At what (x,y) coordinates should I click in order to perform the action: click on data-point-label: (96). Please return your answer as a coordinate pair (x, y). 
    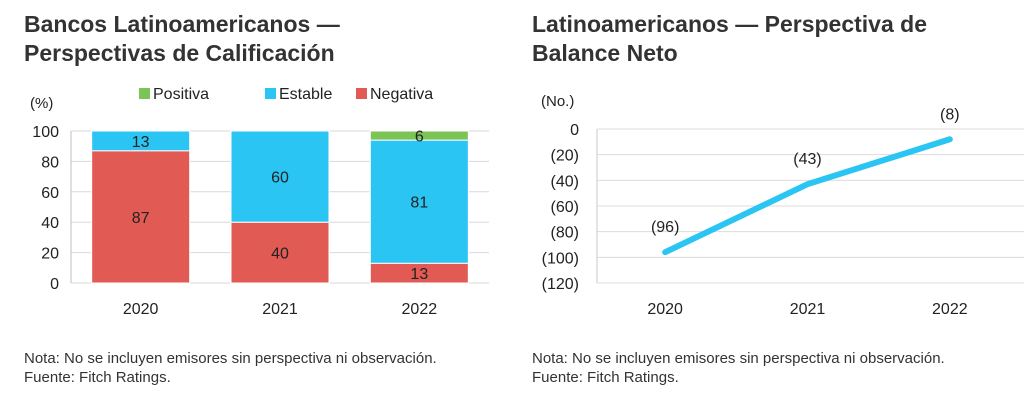
    Looking at the image, I should click on (665, 227).